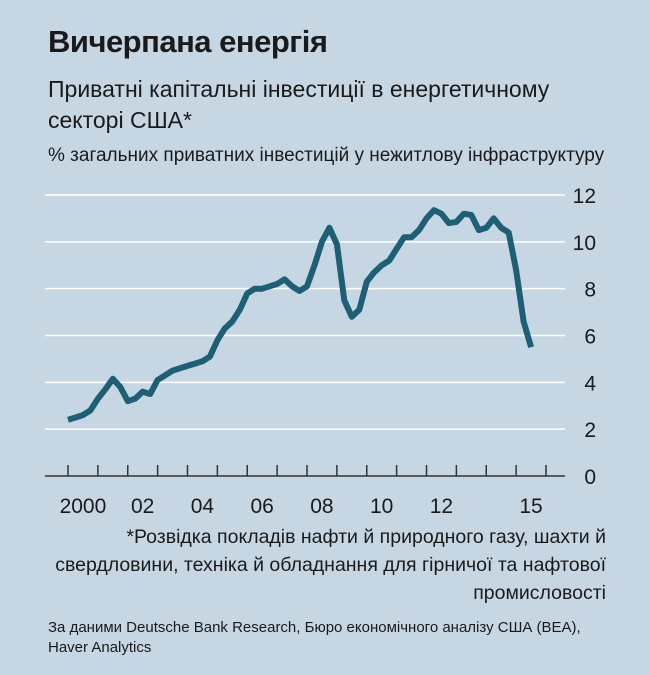  I want to click on x-tick-label: 12, so click(441, 506).